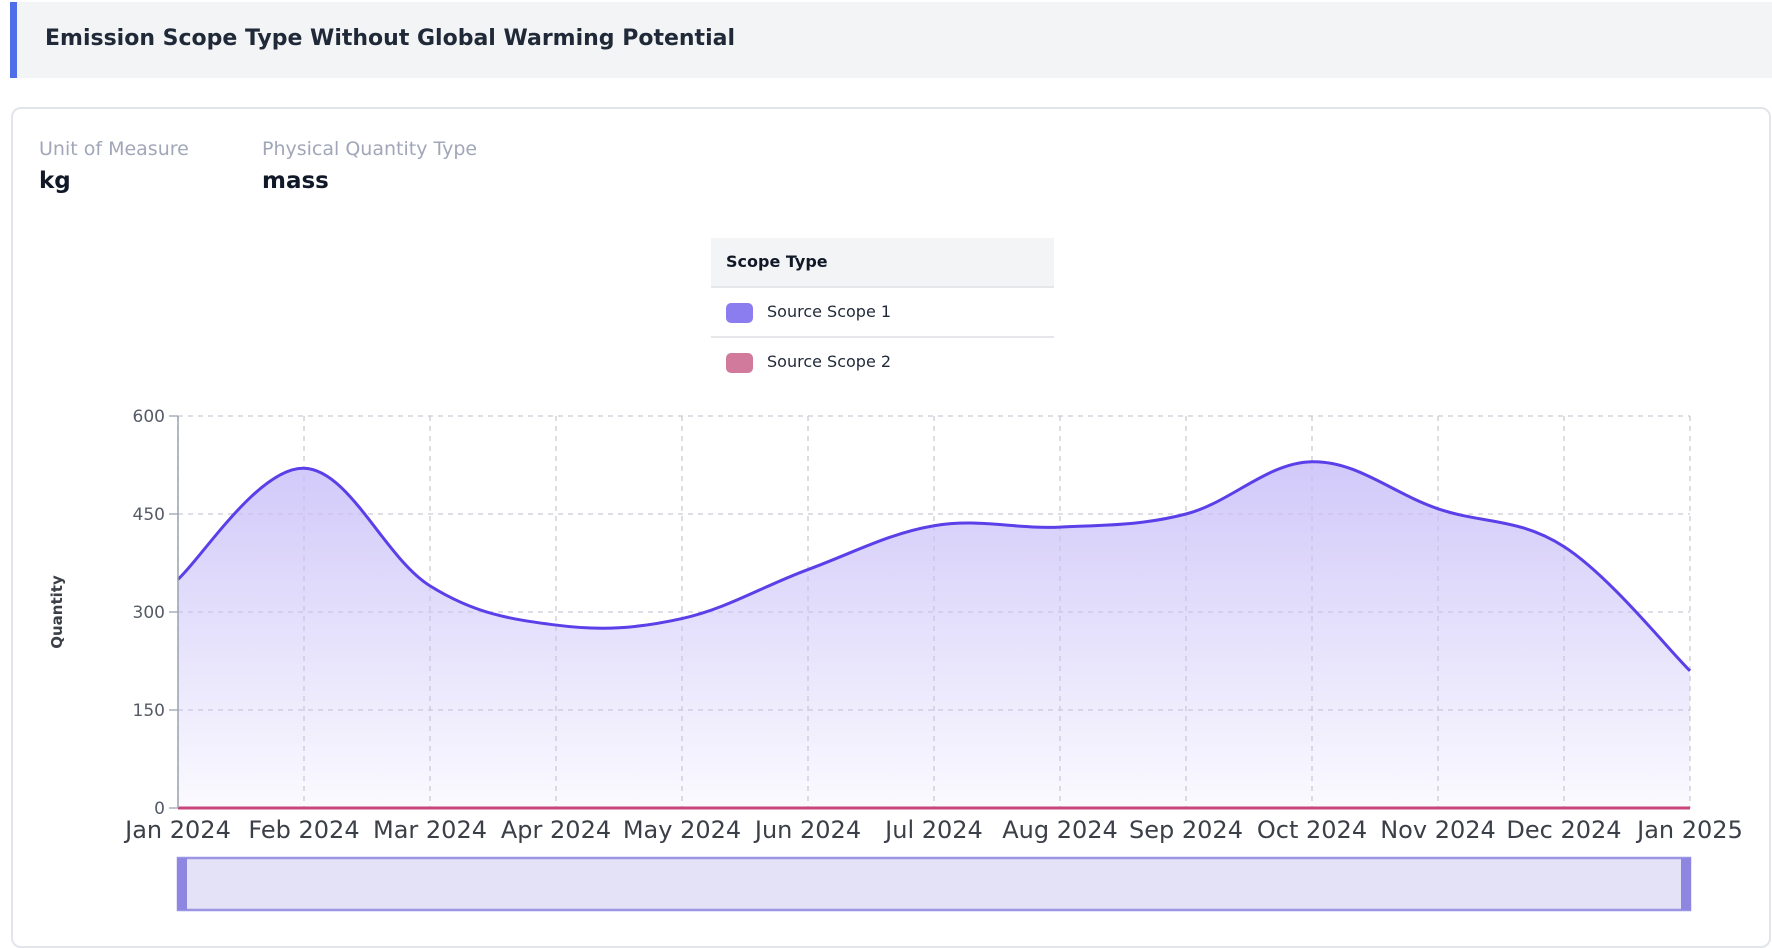  Describe the element at coordinates (303, 830) in the screenshot. I see `x-tick-label: Feb 2024` at that location.